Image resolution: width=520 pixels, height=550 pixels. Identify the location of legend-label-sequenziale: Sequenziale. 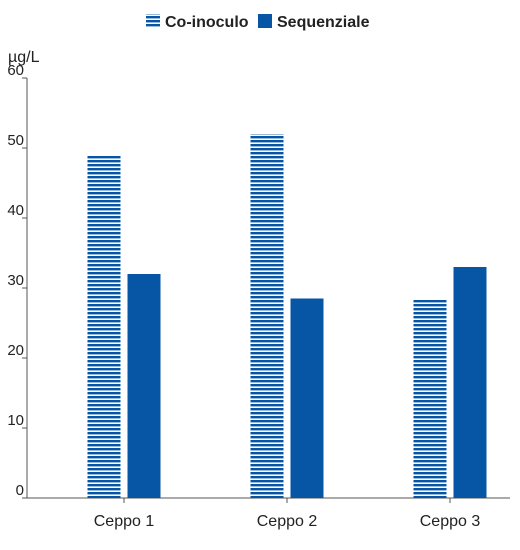
(323, 22).